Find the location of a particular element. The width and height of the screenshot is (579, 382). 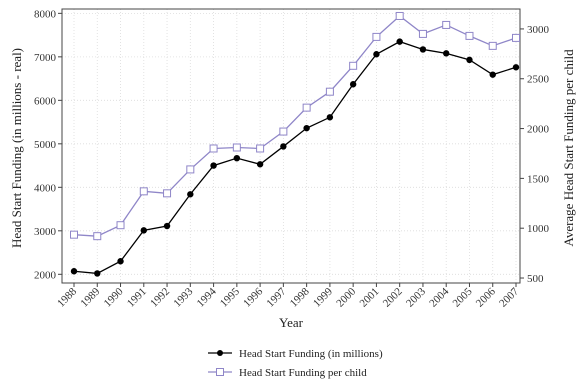

y-left-tick-label: 3000 is located at coordinates (45, 232).